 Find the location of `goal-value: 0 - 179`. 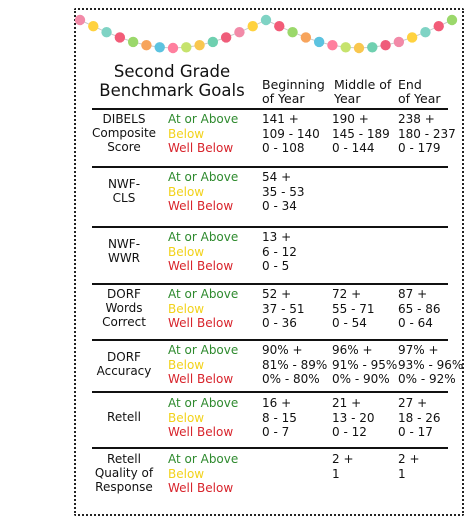

goal-value: 0 - 179 is located at coordinates (419, 148).